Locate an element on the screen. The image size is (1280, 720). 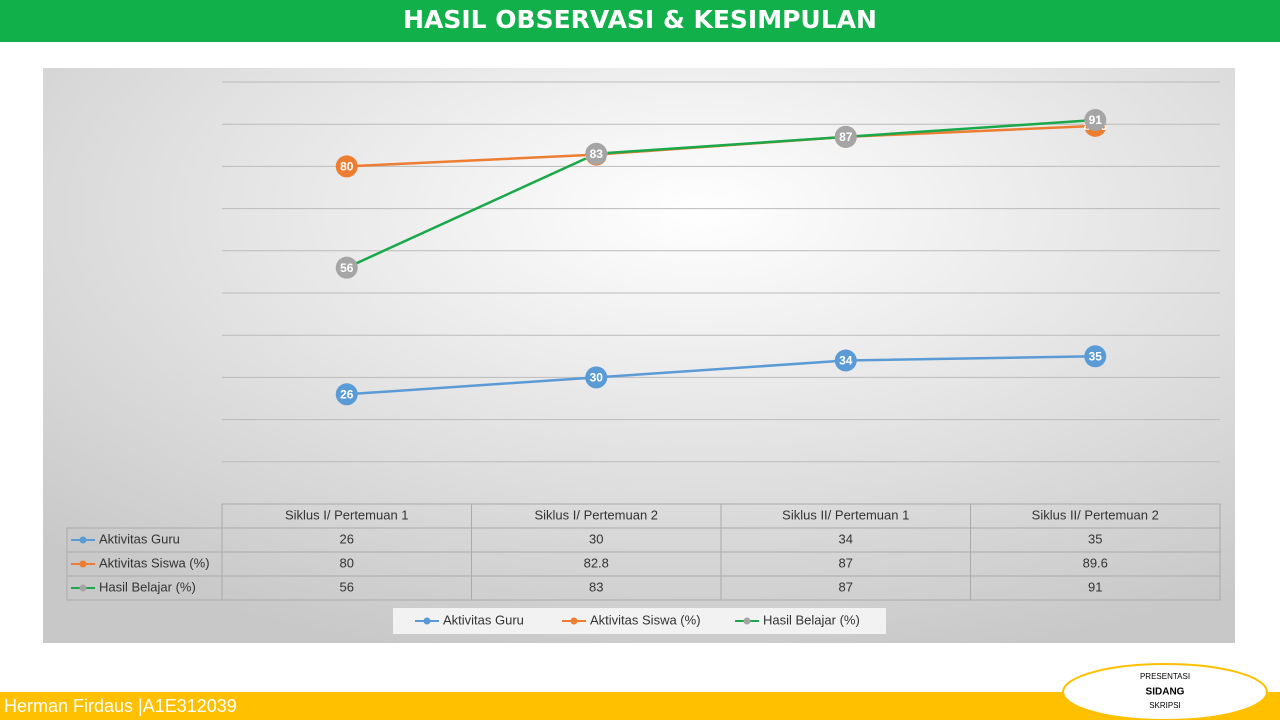
table-series-name: Aktivitas Guru is located at coordinates (139, 538).